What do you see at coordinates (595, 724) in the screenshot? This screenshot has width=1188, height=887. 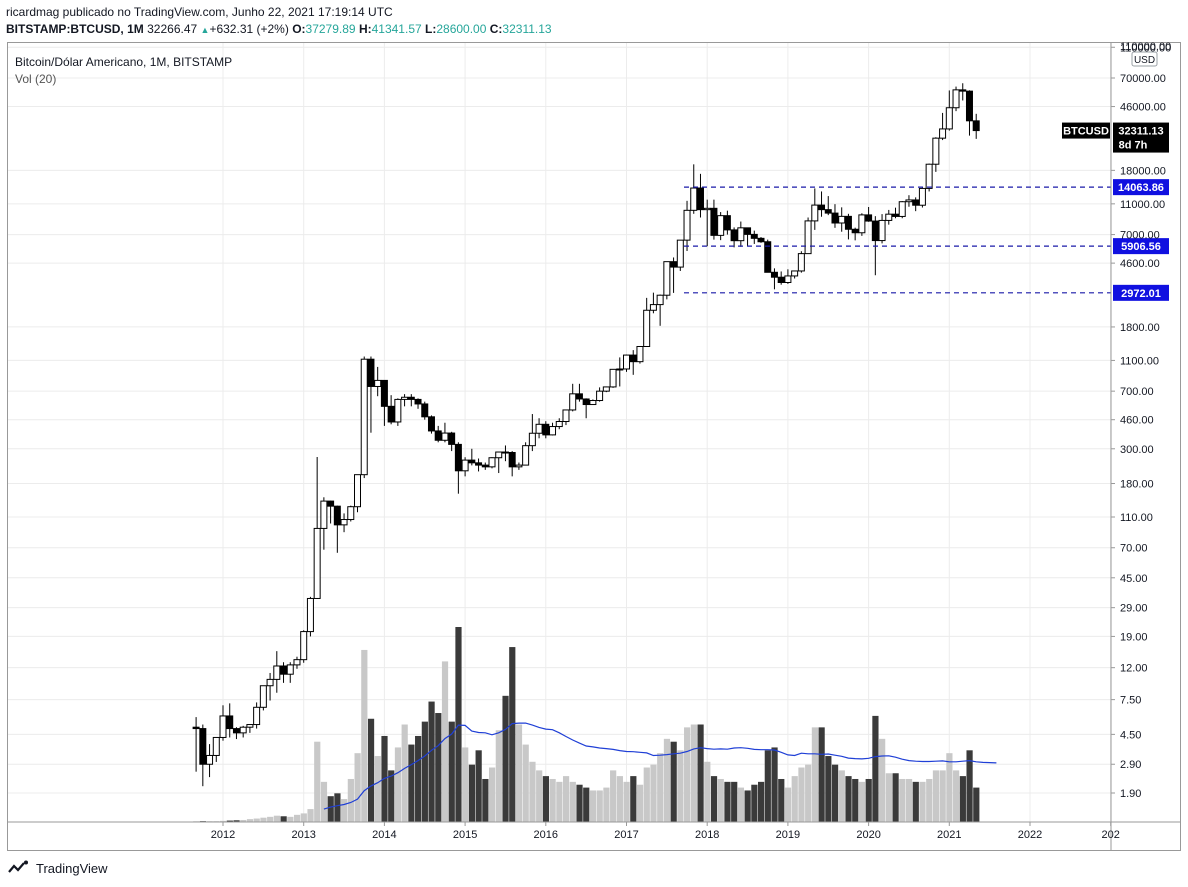 I see `volume-pane` at bounding box center [595, 724].